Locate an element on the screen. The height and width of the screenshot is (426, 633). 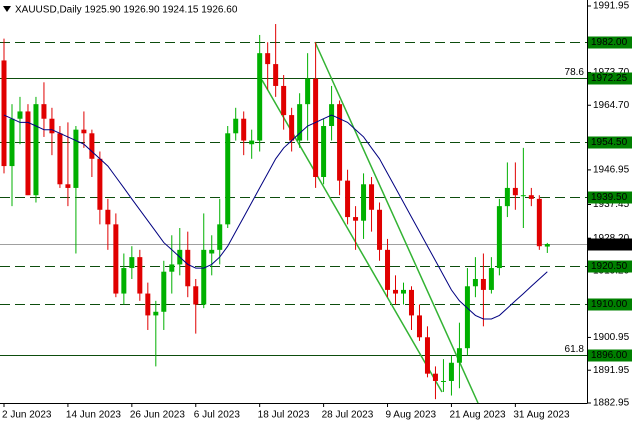
level-label: 1896.00 is located at coordinates (609, 355).